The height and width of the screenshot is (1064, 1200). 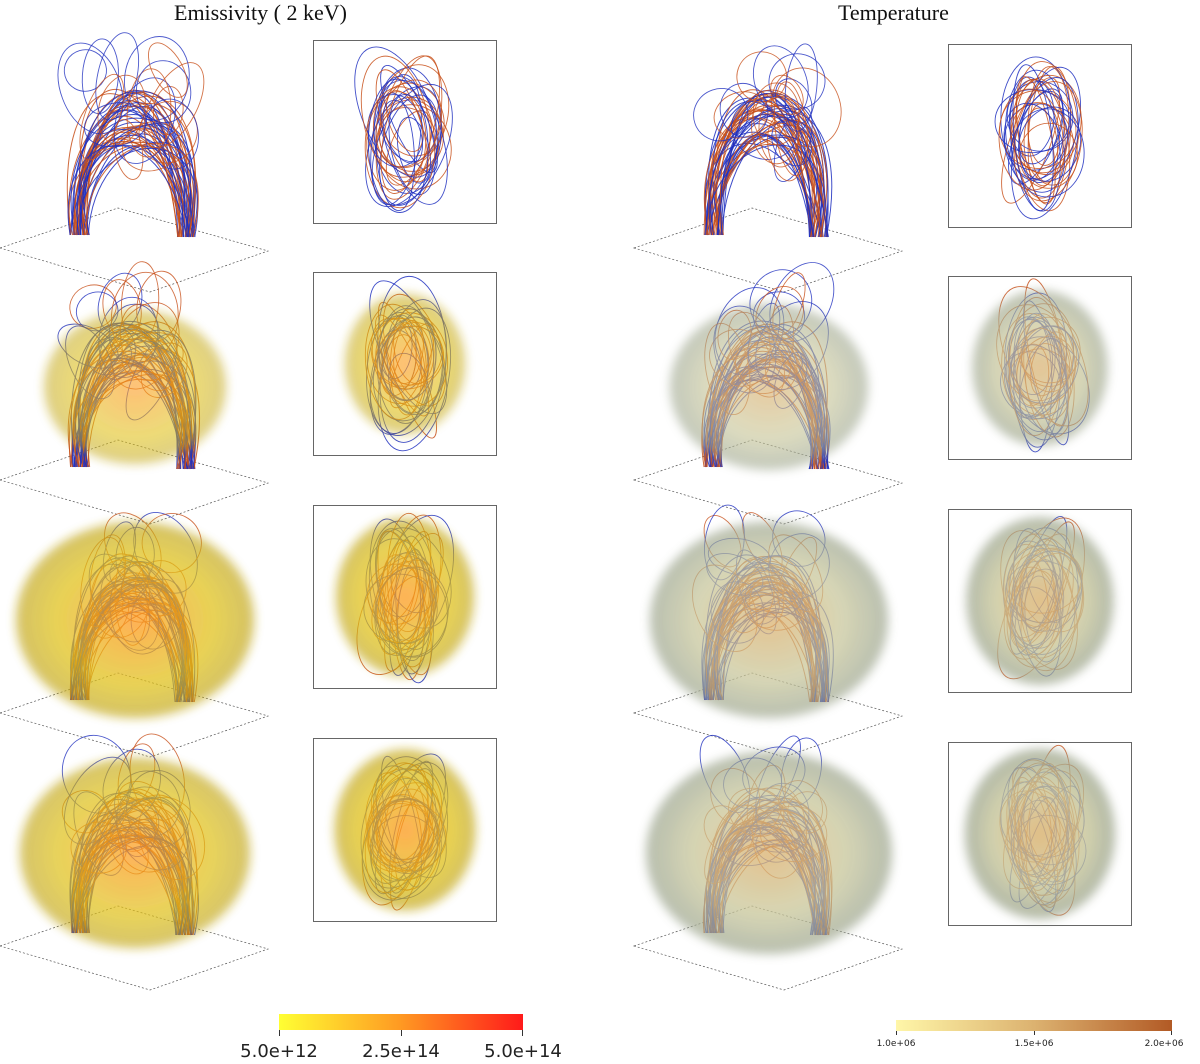 I want to click on temperature-tick-label-min: 1.0e+06, so click(x=896, y=1044).